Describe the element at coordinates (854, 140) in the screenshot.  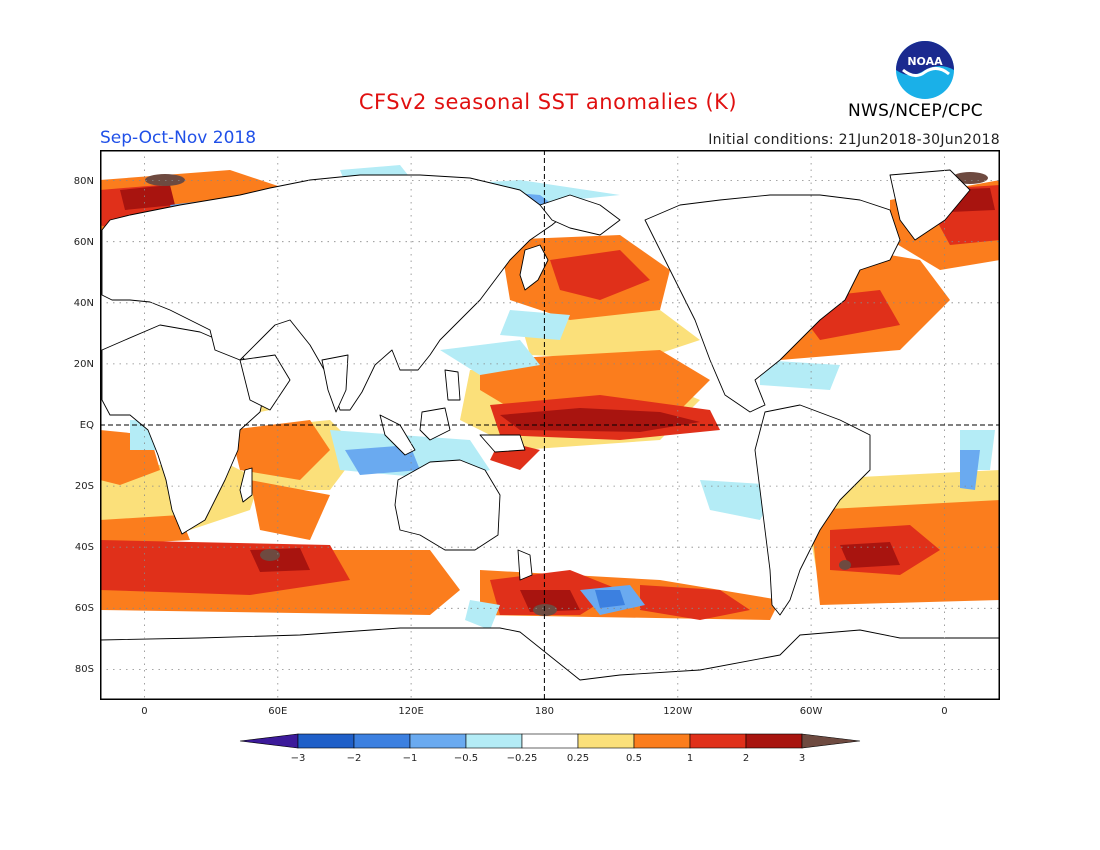
I see `initial-conditions-label: Initial conditions: 21Jun2018-30Jun2018` at that location.